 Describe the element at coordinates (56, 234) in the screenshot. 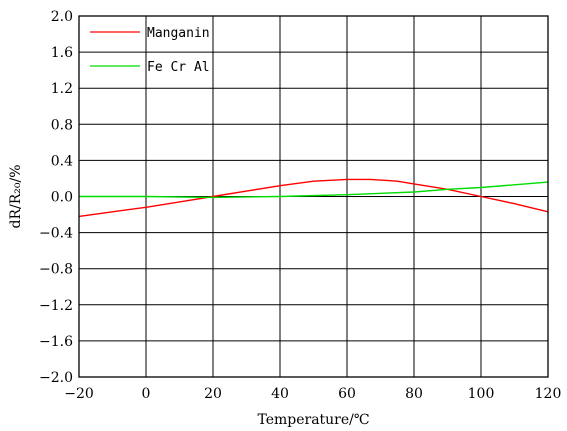

I see `y-tick-label: −0.4` at that location.